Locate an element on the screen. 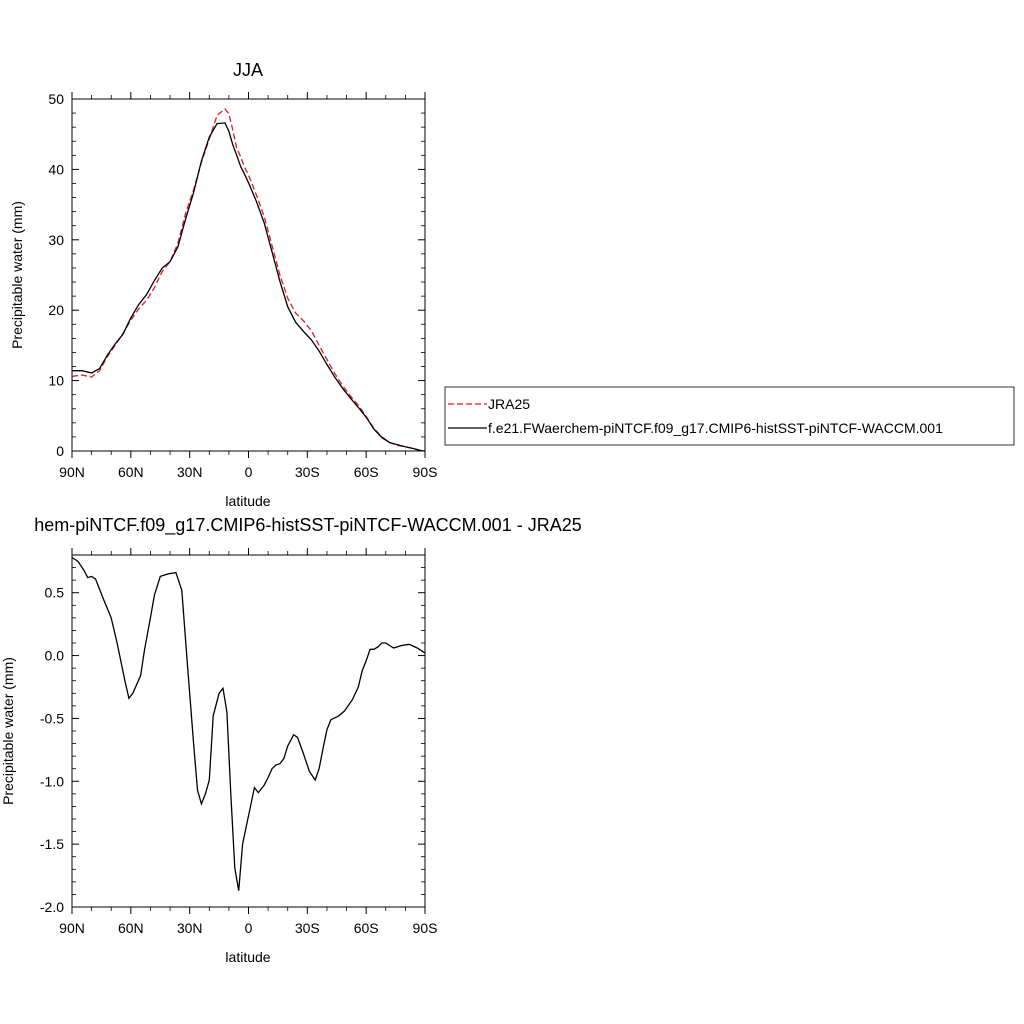 The height and width of the screenshot is (1024, 1024). y-tick-label: 0.0 is located at coordinates (55, 656).